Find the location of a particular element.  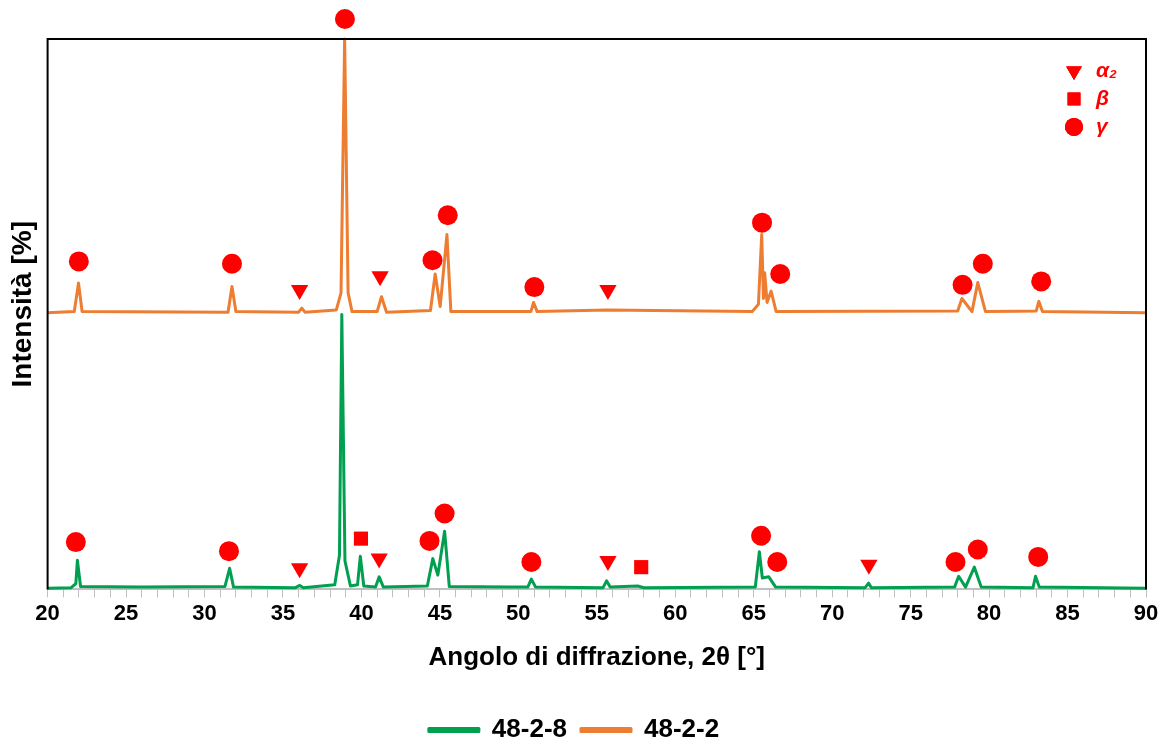

x-tick-label: 35 is located at coordinates (283, 612).